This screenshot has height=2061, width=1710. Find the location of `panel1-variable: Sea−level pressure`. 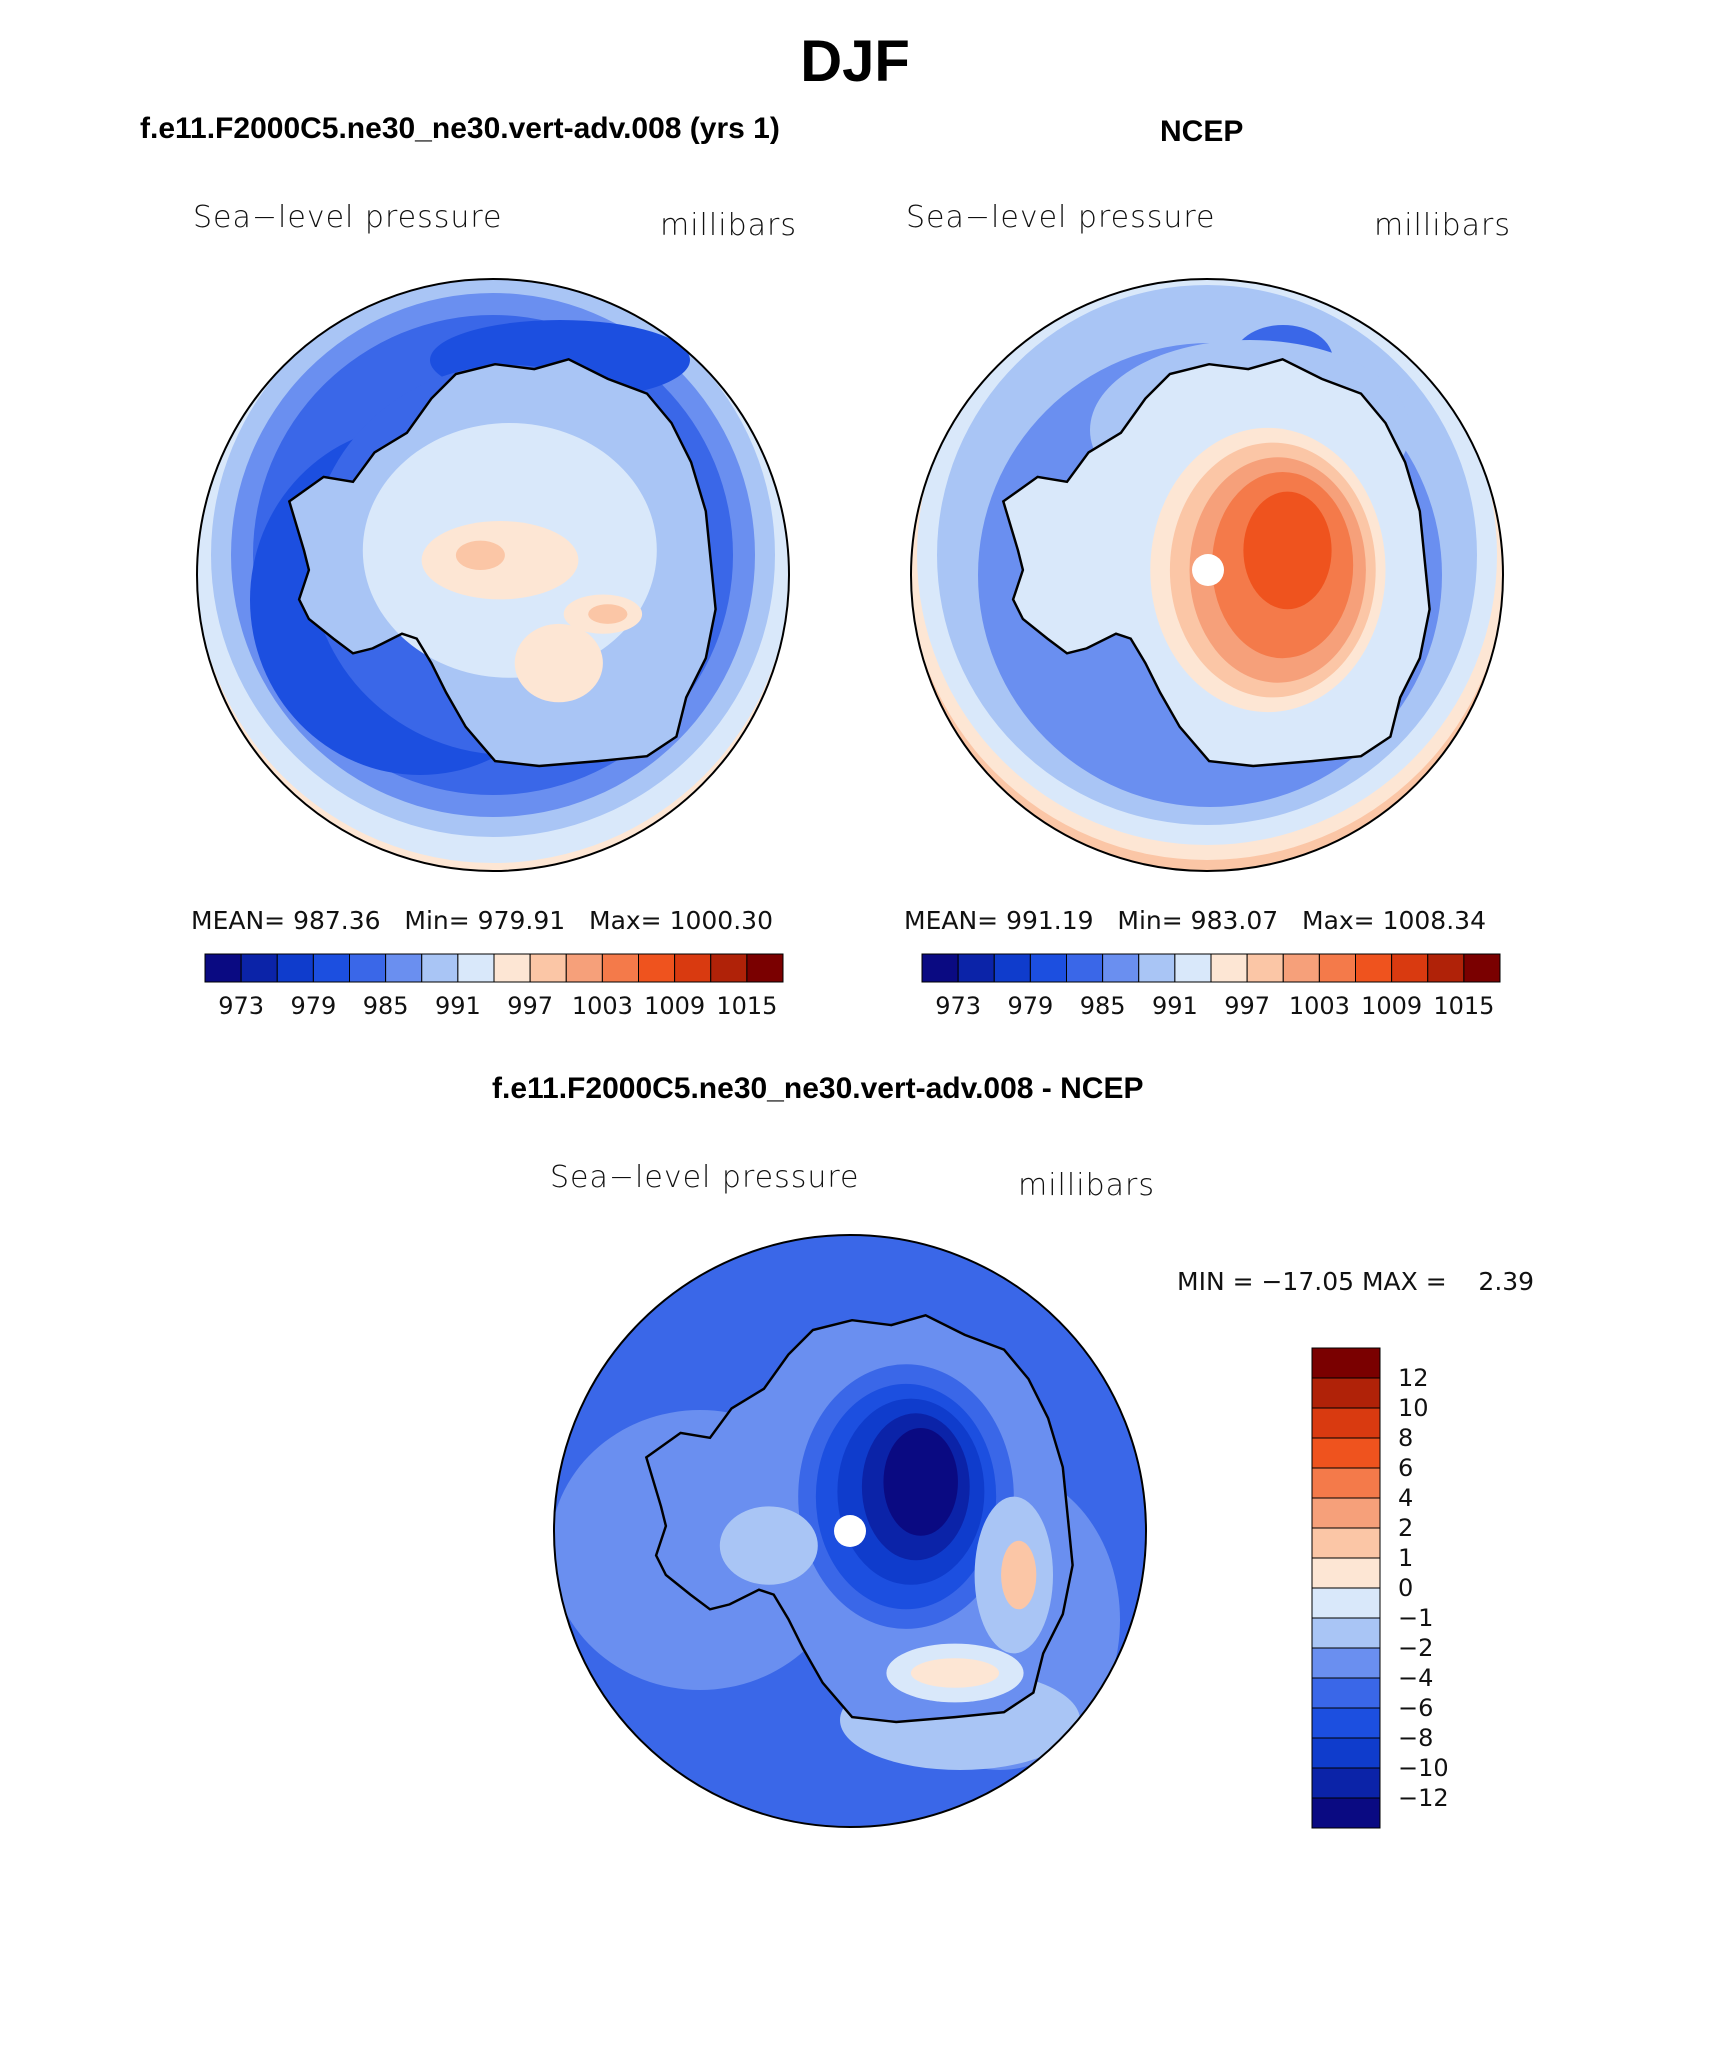

panel1-variable: Sea−level pressure is located at coordinates (348, 217).